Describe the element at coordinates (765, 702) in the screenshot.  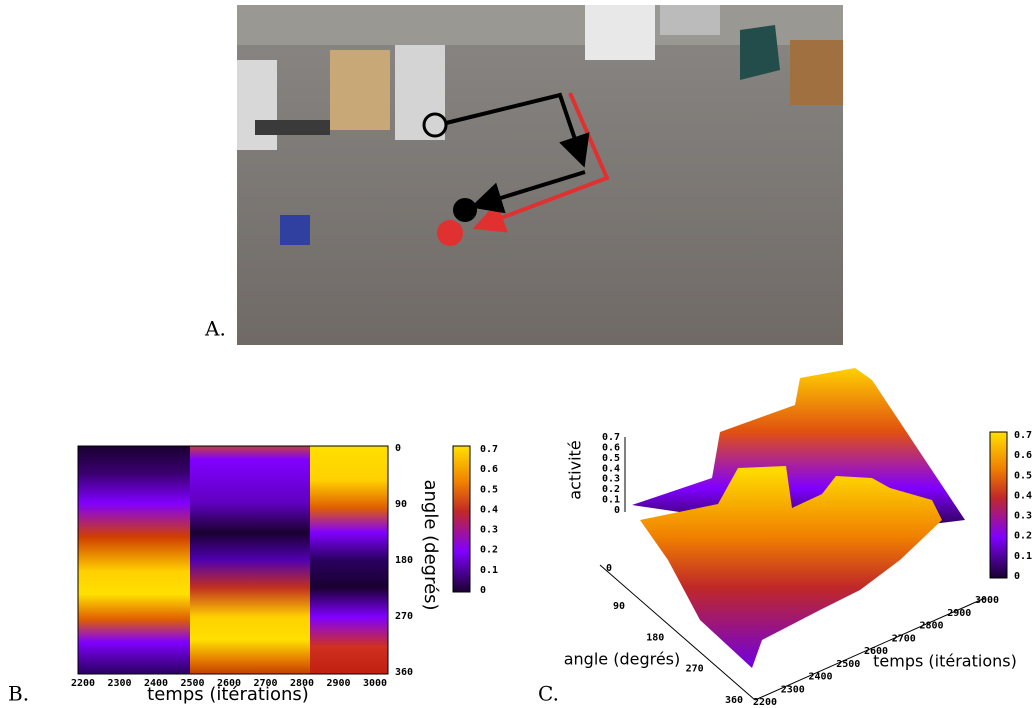
I see `time-tick-label: 2200` at that location.